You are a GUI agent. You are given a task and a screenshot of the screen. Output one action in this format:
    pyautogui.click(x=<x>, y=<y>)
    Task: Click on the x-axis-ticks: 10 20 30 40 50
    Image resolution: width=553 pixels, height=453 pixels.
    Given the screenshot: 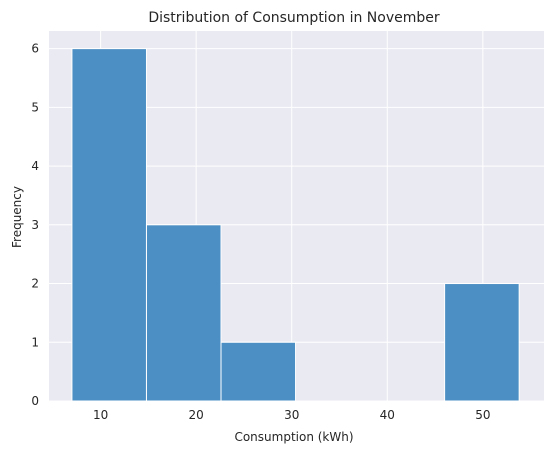 What is the action you would take?
    pyautogui.click(x=292, y=415)
    